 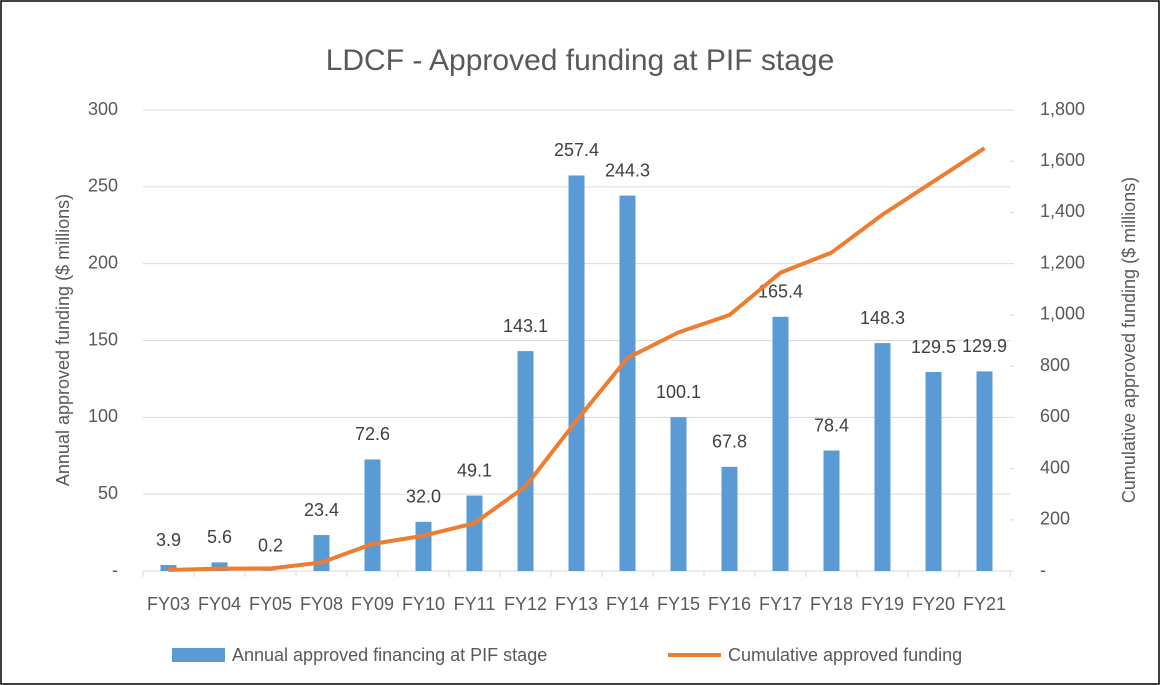 What do you see at coordinates (580, 60) in the screenshot?
I see `chart-title: LDCF - Approved funding at PIF stage` at bounding box center [580, 60].